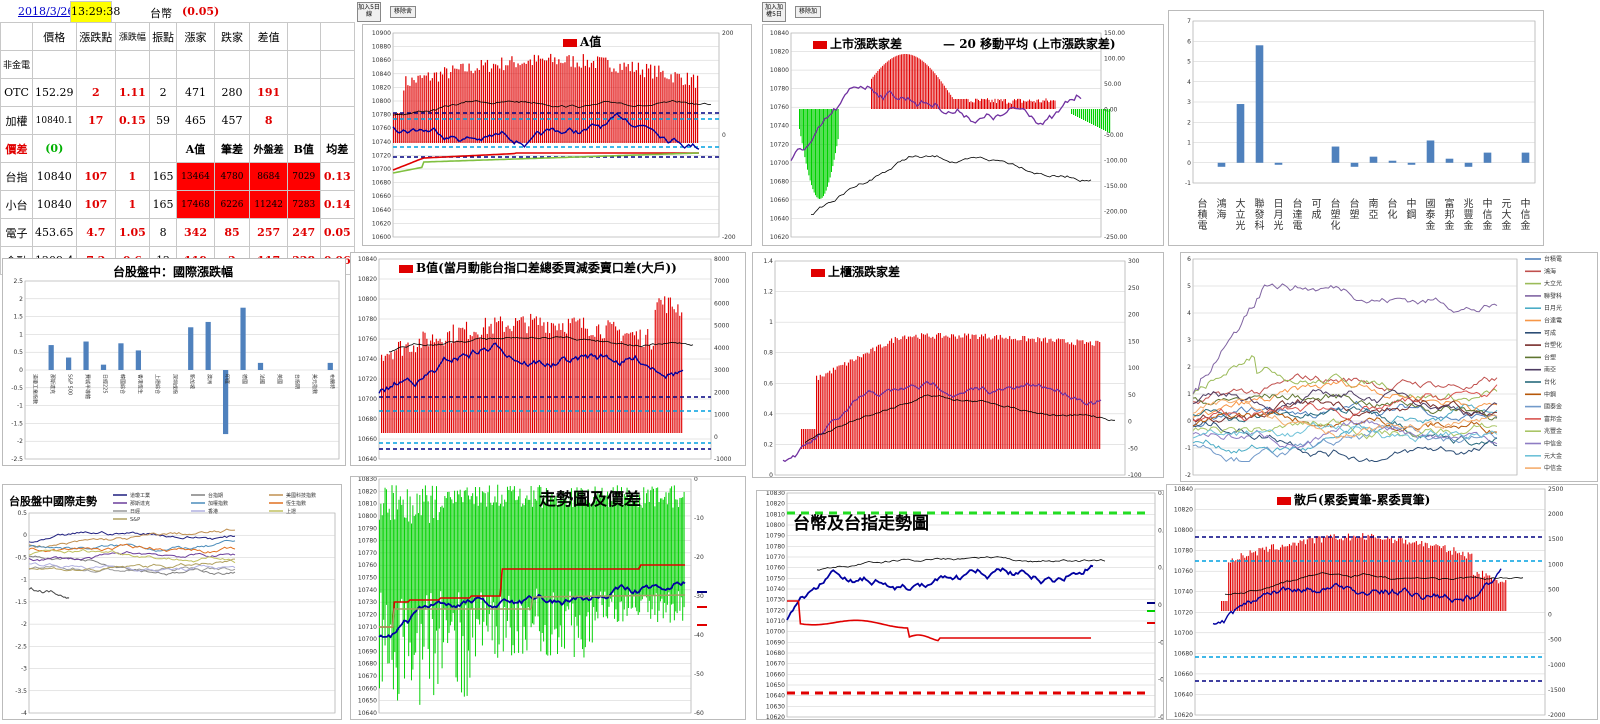  I want to click on intl-trend-legend-label: 加權指數, so click(218, 503).